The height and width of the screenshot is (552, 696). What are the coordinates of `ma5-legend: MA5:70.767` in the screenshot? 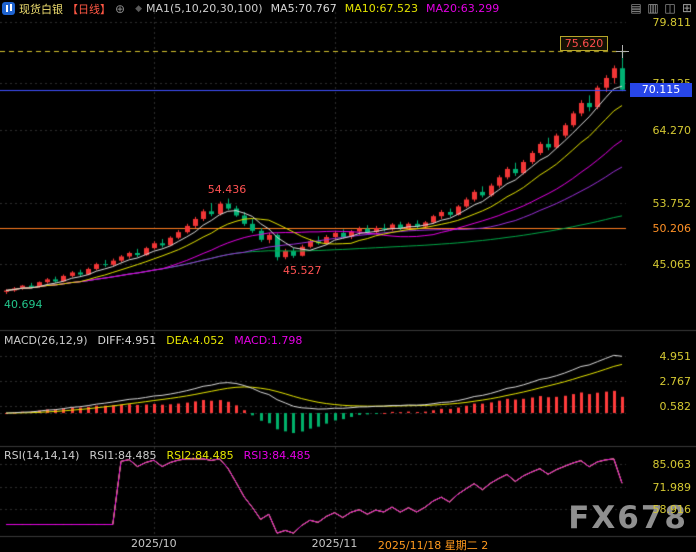 It's located at (303, 8).